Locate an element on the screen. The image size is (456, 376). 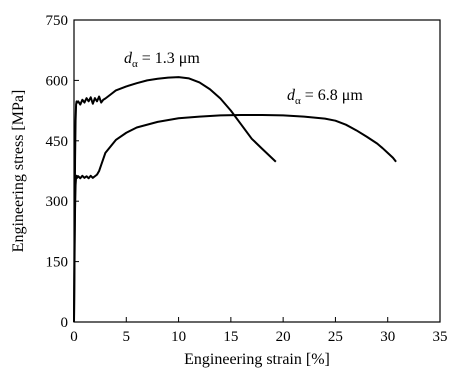
x-tick-label: 35 is located at coordinates (440, 337).